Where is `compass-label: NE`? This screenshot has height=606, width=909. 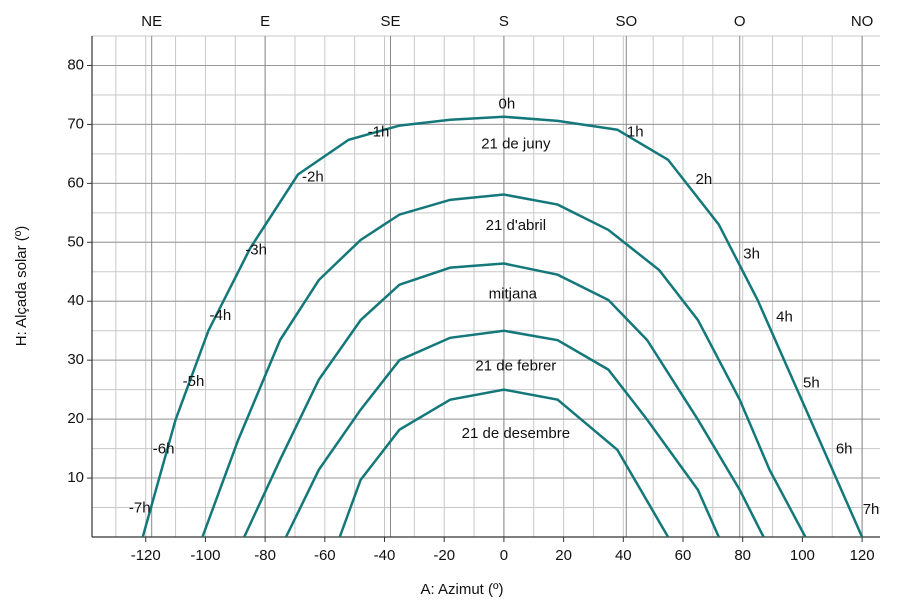 compass-label: NE is located at coordinates (151, 21).